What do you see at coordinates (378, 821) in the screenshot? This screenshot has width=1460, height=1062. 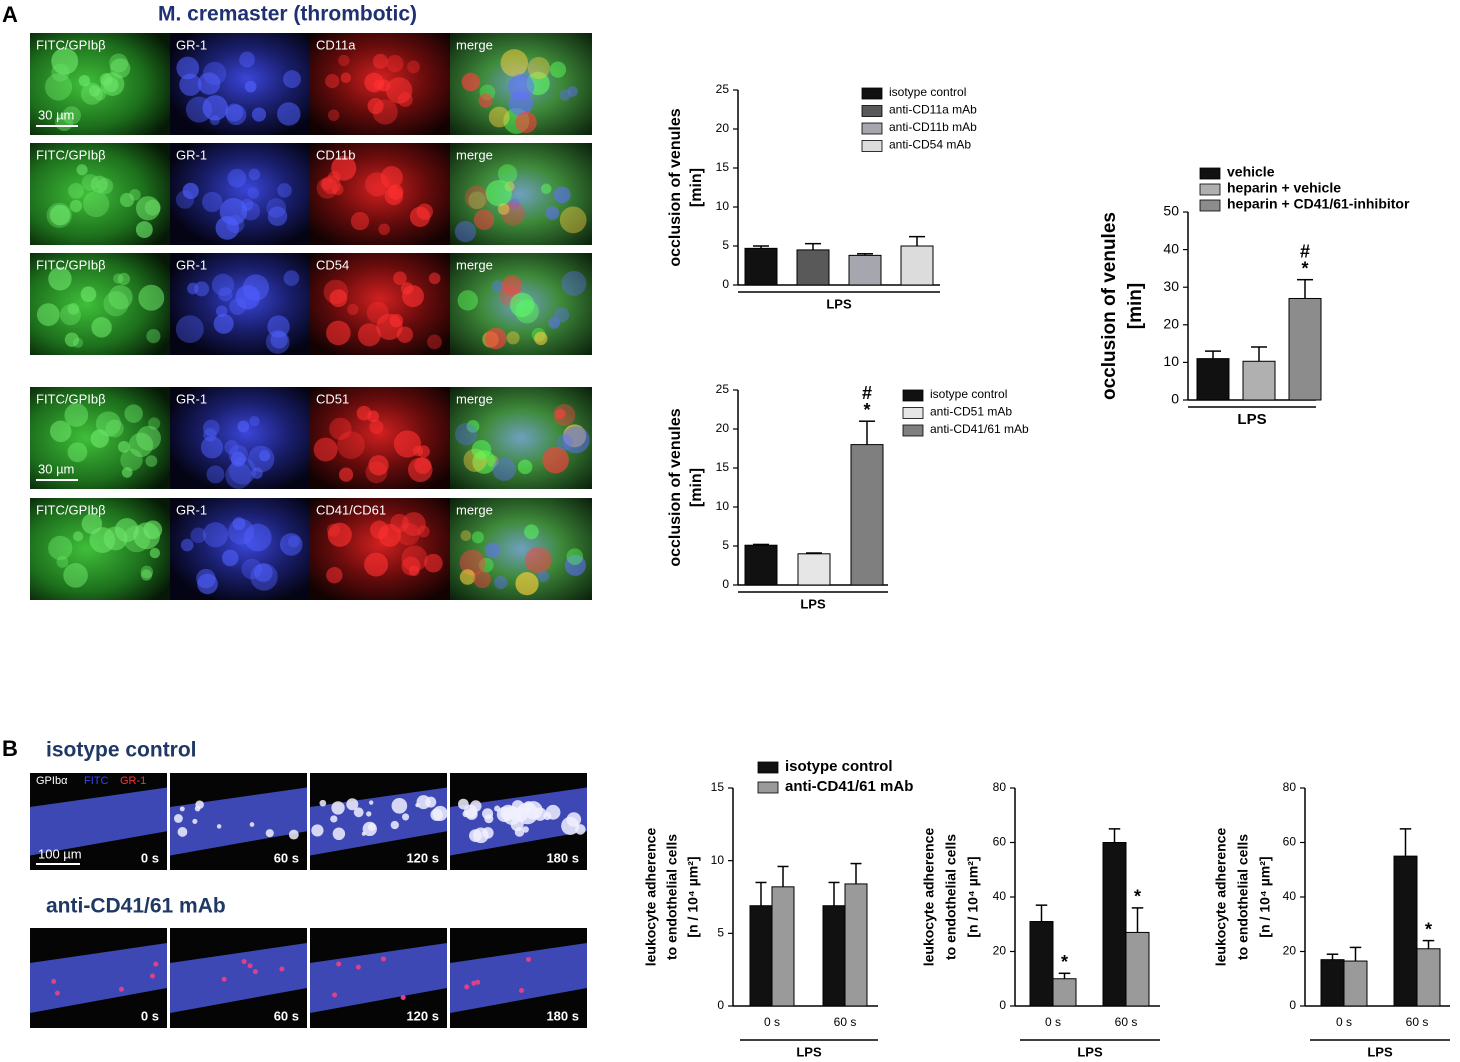 I see `vessel` at bounding box center [378, 821].